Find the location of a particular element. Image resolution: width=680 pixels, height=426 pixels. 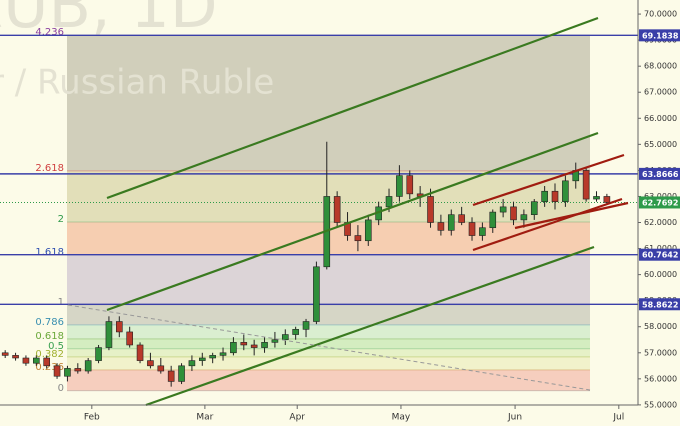

fib-level-label: 0.5 is located at coordinates (56, 346).